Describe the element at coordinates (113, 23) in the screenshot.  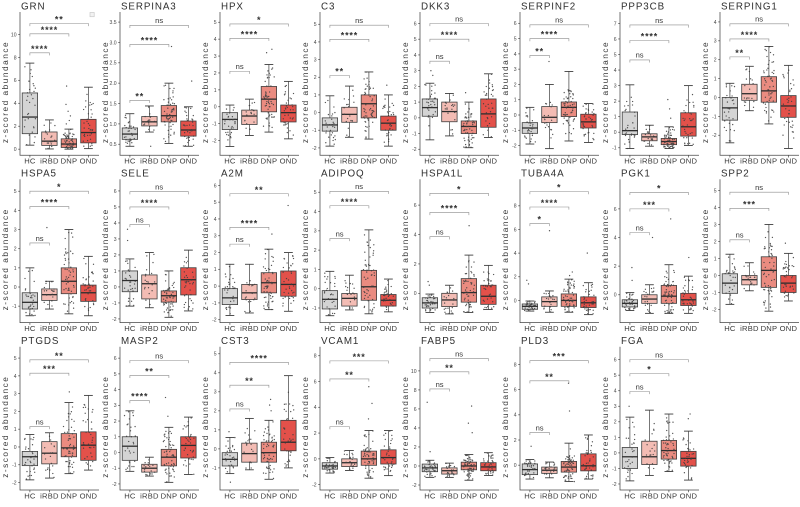
I see `svg-text: 3.5` at that location.